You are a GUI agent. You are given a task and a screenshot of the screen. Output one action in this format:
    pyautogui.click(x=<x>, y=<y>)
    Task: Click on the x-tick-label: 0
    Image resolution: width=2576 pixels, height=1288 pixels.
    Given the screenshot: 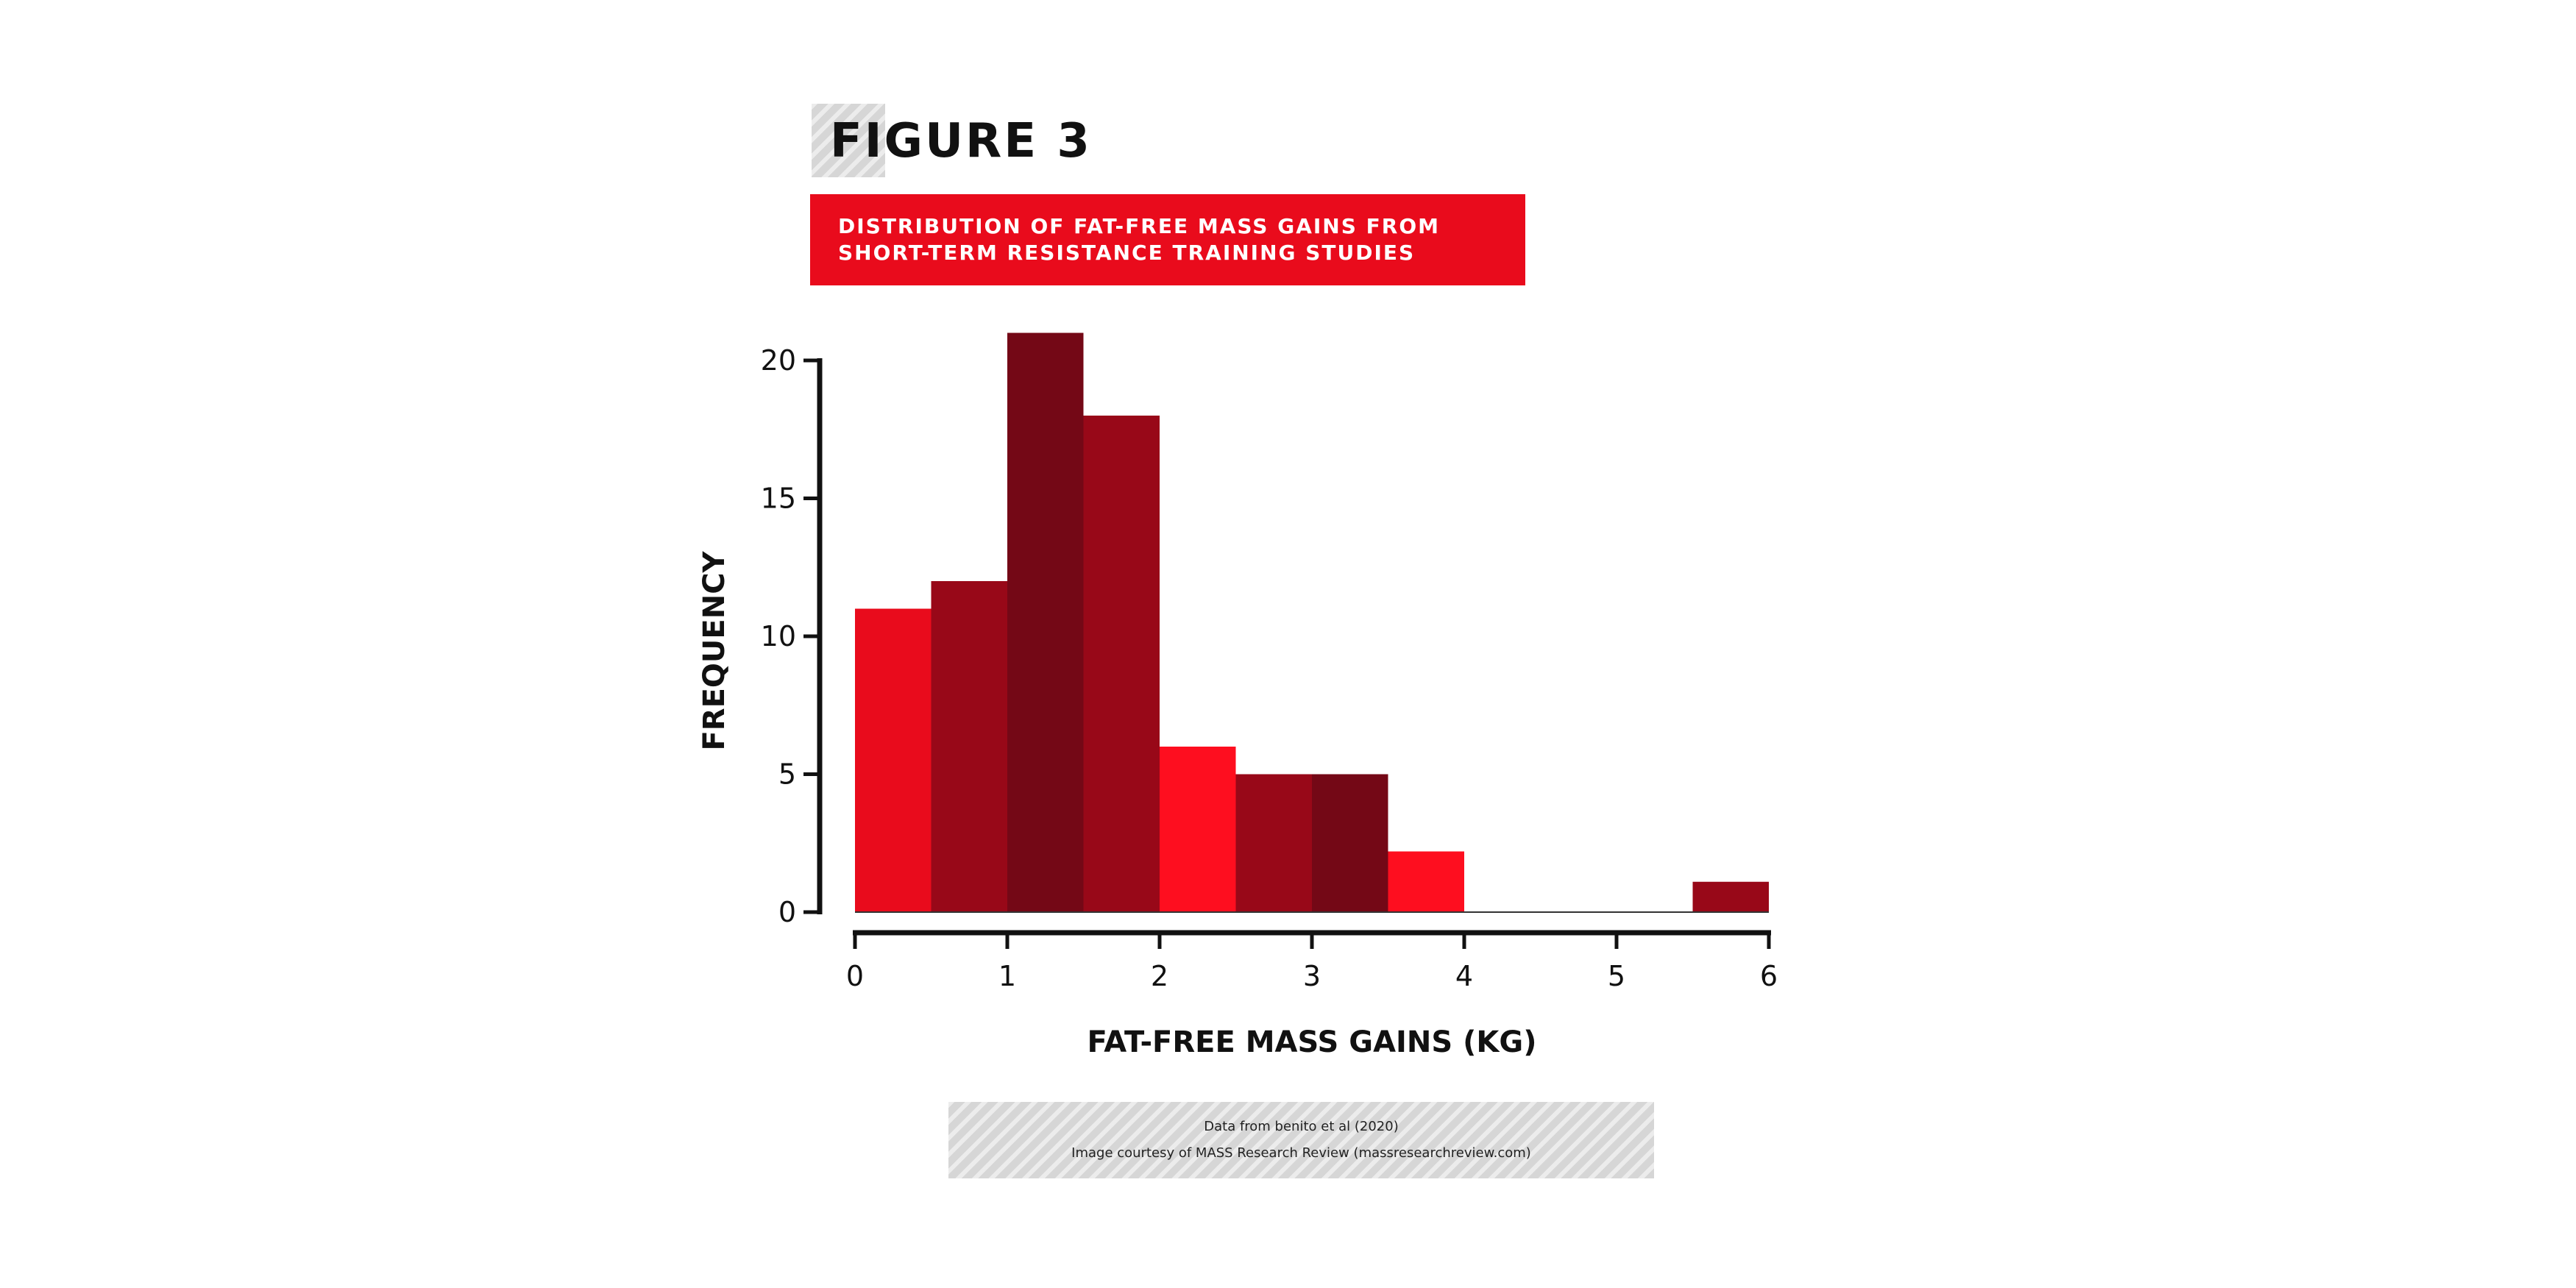 What is the action you would take?
    pyautogui.click(x=855, y=976)
    